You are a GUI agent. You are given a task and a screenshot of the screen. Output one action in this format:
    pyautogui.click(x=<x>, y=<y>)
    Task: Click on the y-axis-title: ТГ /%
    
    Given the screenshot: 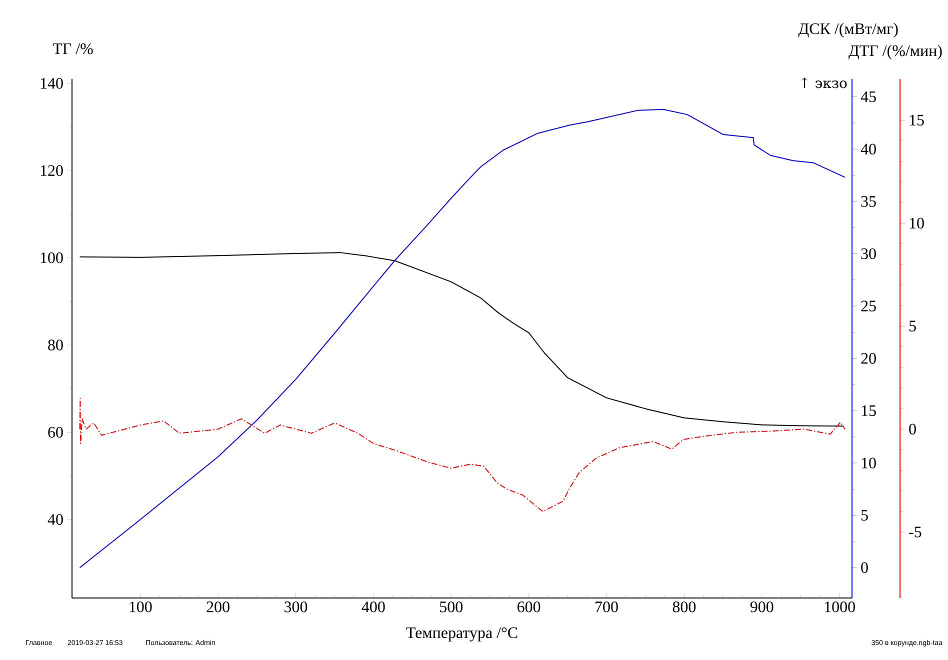 What is the action you would take?
    pyautogui.click(x=72, y=48)
    